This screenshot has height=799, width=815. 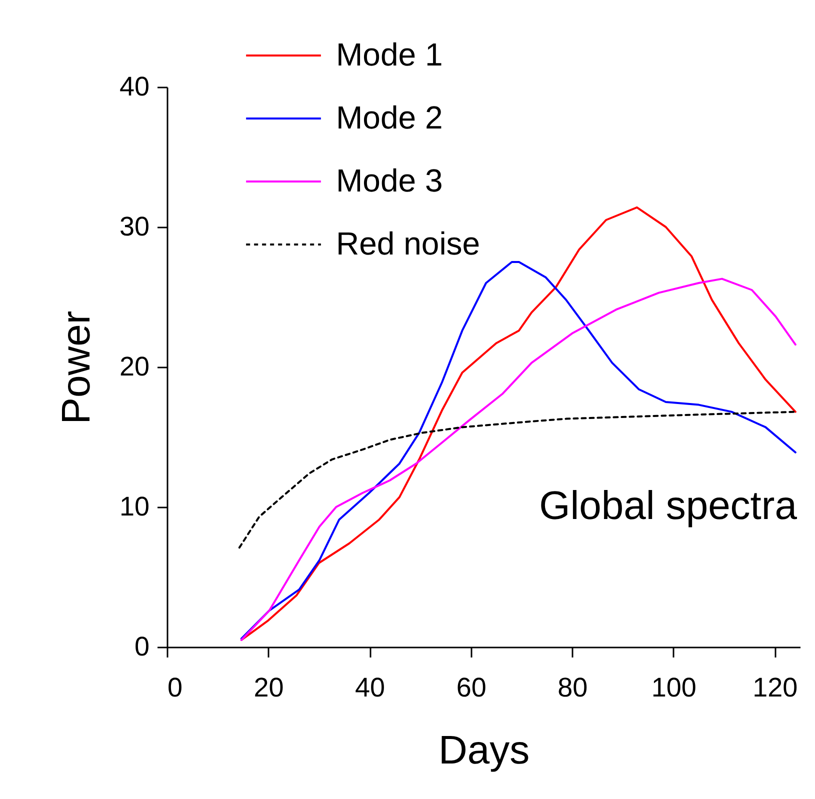 I want to click on x-tick-label: 0, so click(x=175, y=687).